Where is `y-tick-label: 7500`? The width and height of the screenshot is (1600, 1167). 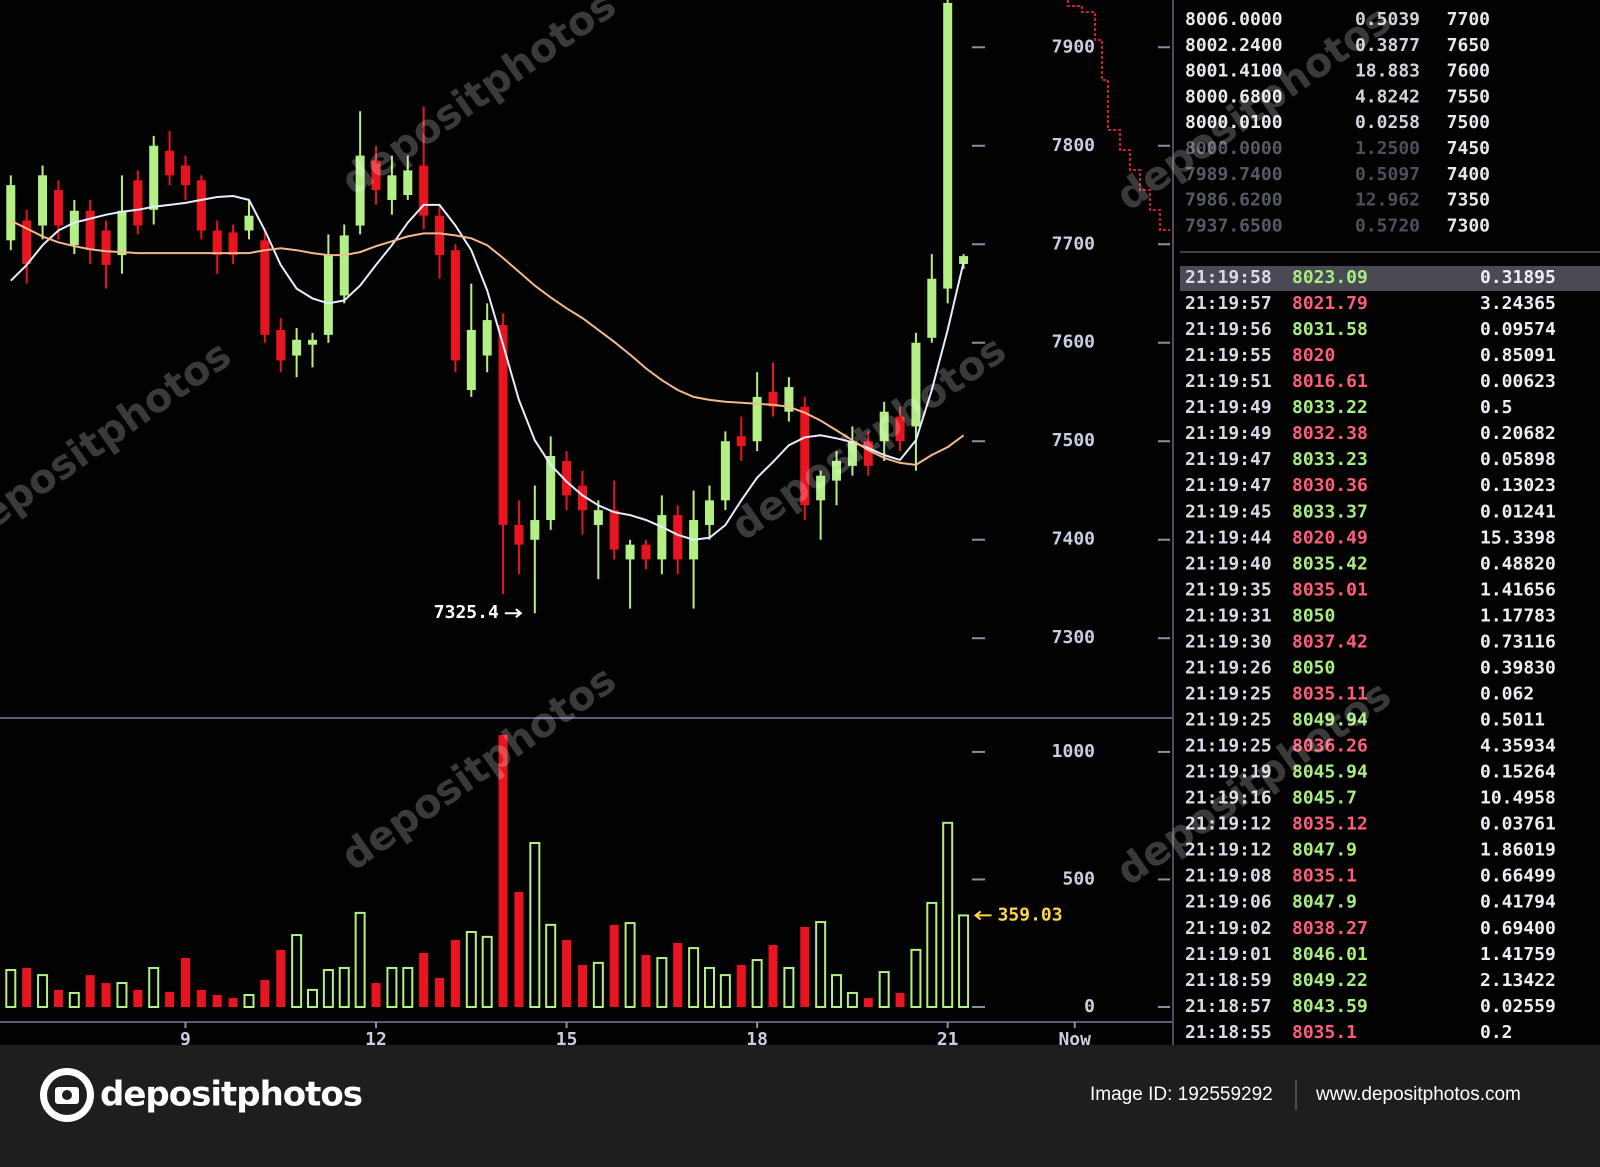
y-tick-label: 7500 is located at coordinates (1073, 440).